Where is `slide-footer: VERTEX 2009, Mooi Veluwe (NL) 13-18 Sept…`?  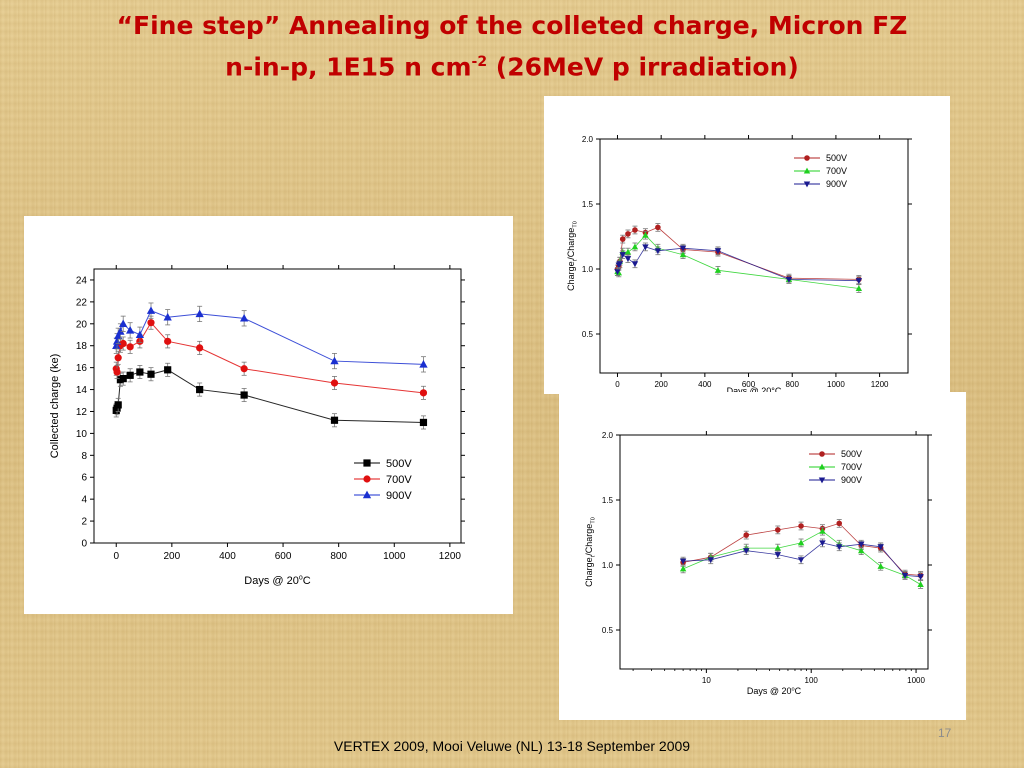 slide-footer: VERTEX 2009, Mooi Veluwe (NL) 13-18 Sept… is located at coordinates (512, 746).